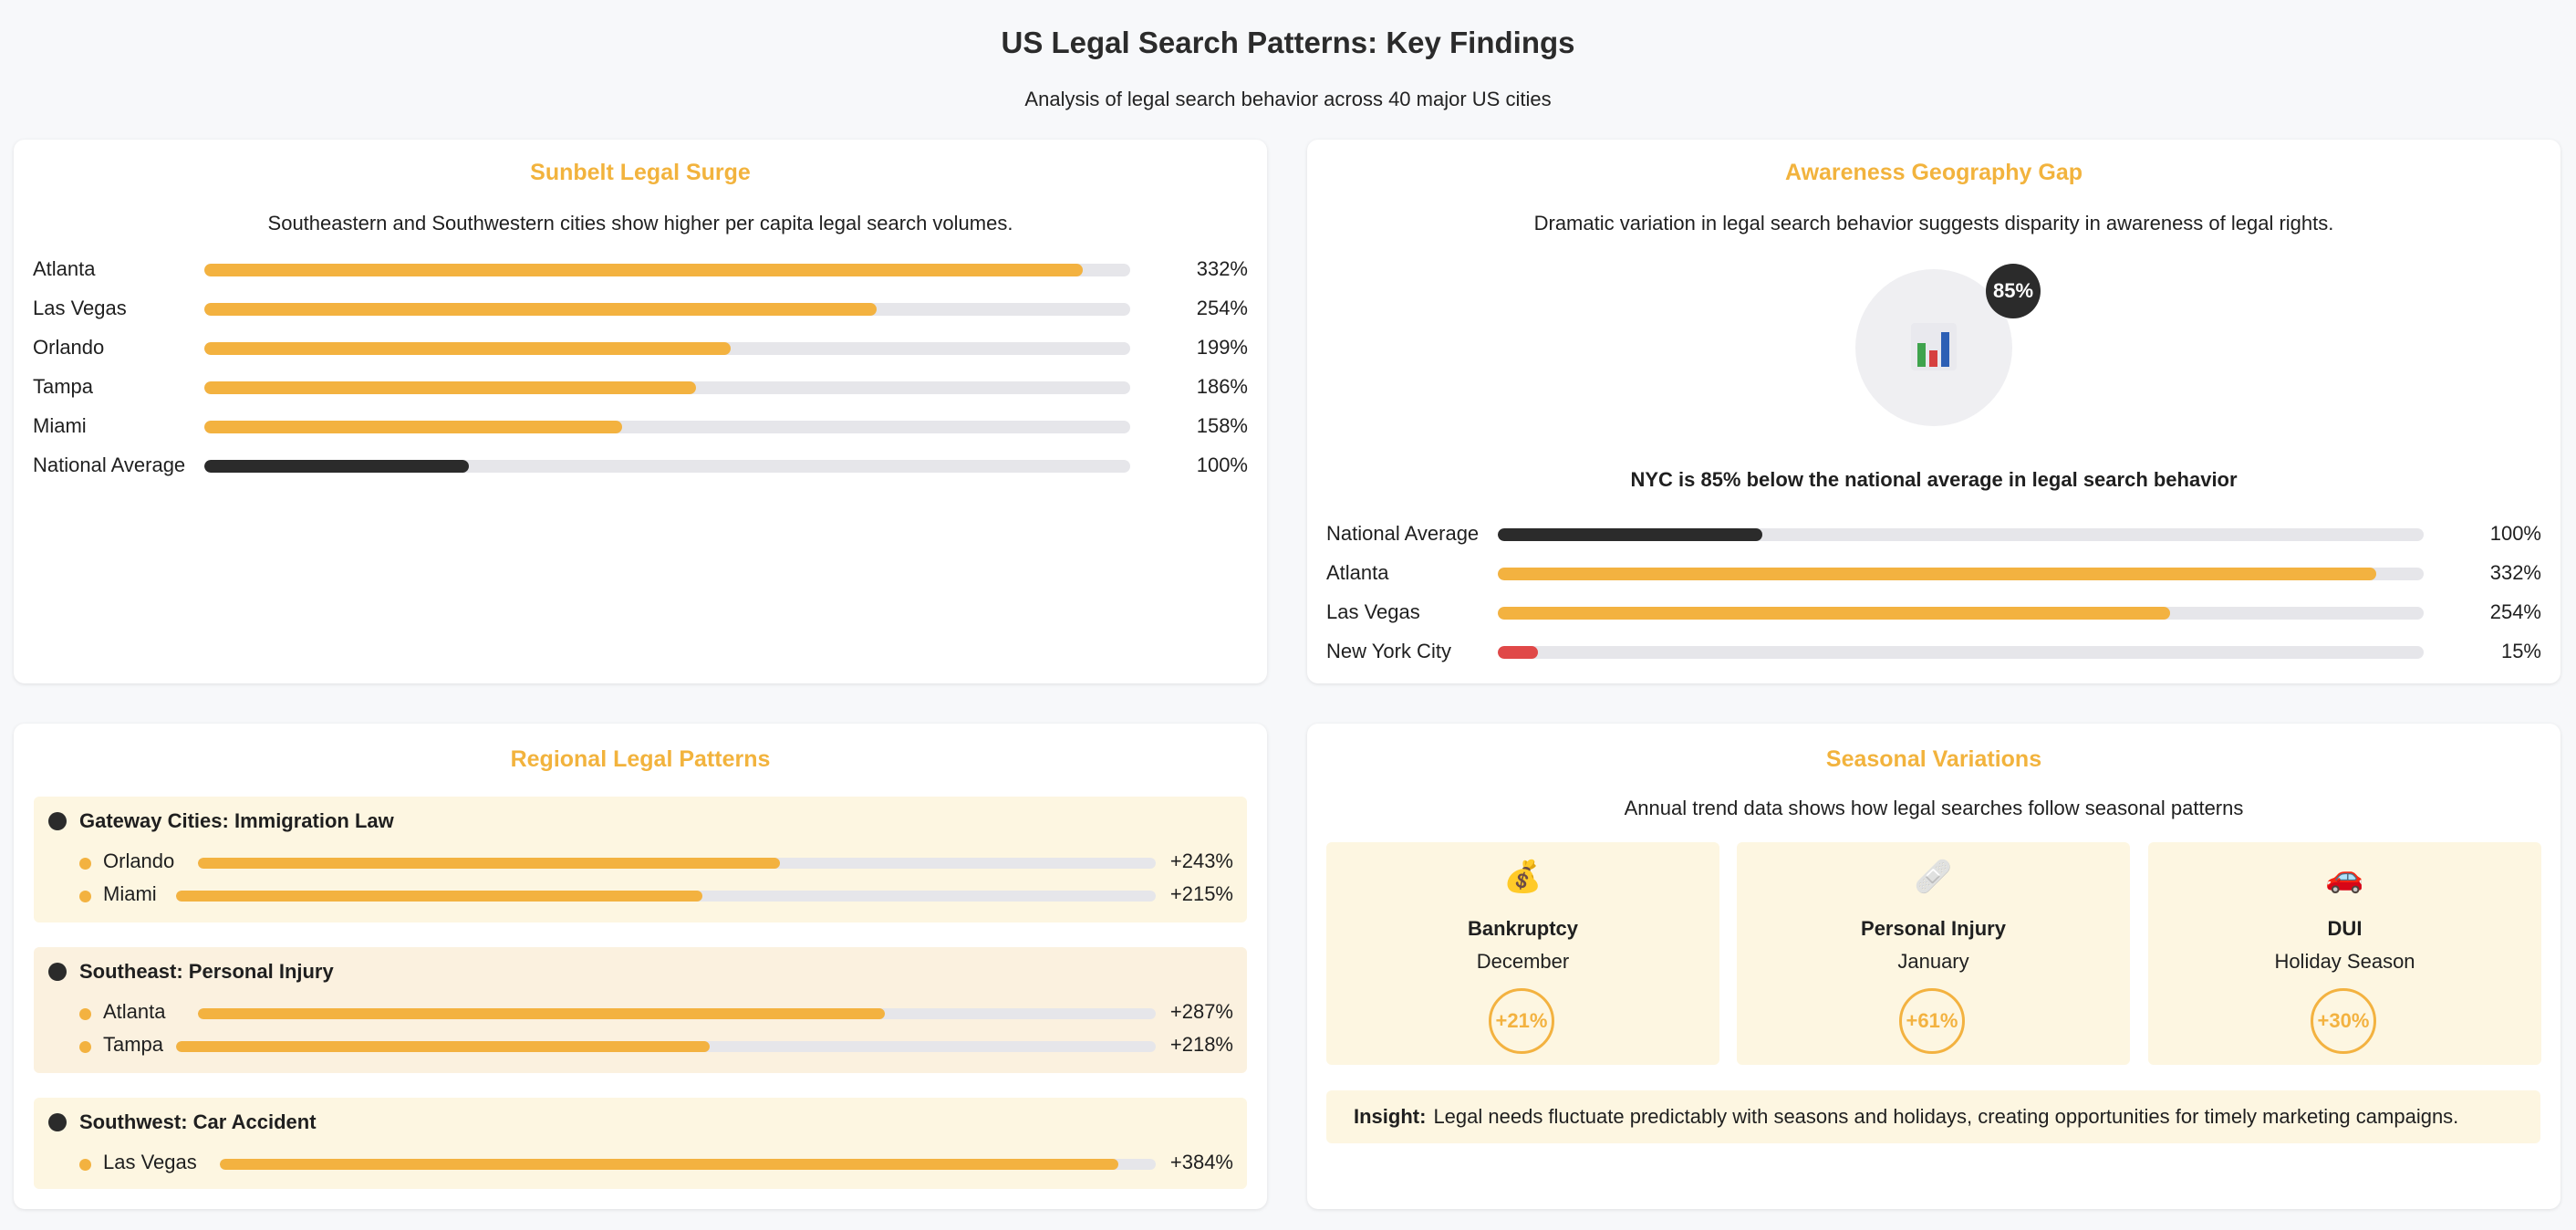 The image size is (2576, 1230). What do you see at coordinates (1933, 929) in the screenshot?
I see `season-name: Personal Injury` at bounding box center [1933, 929].